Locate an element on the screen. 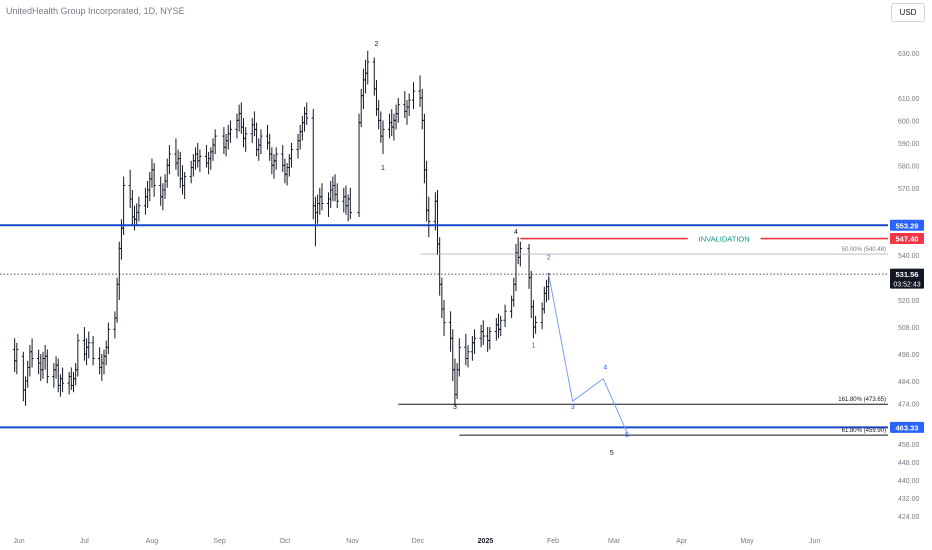 The image size is (932, 550). time-tick-label: Dec is located at coordinates (418, 541).